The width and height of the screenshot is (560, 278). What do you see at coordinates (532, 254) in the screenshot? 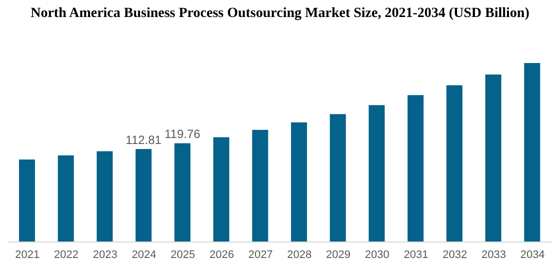
I see `x-tick-label: 2034` at bounding box center [532, 254].